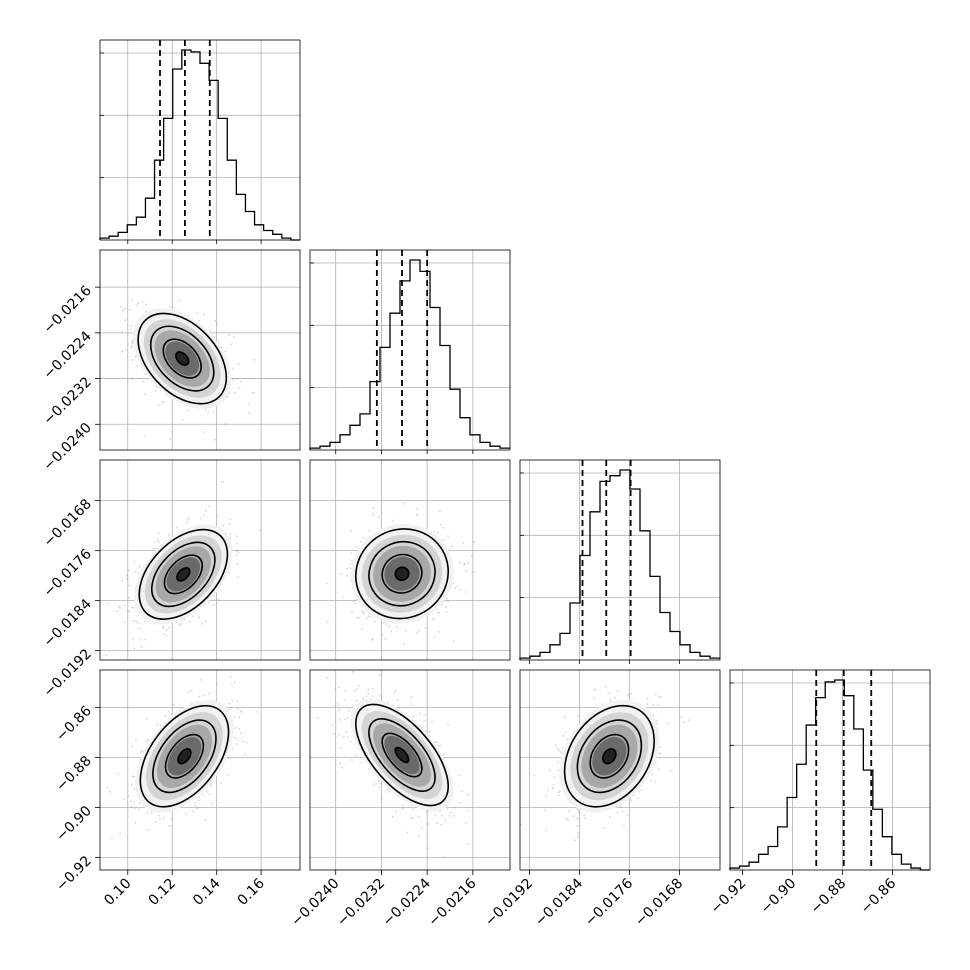  What do you see at coordinates (407, 902) in the screenshot?
I see `x-tick-label-1-2: −0.0224` at bounding box center [407, 902].